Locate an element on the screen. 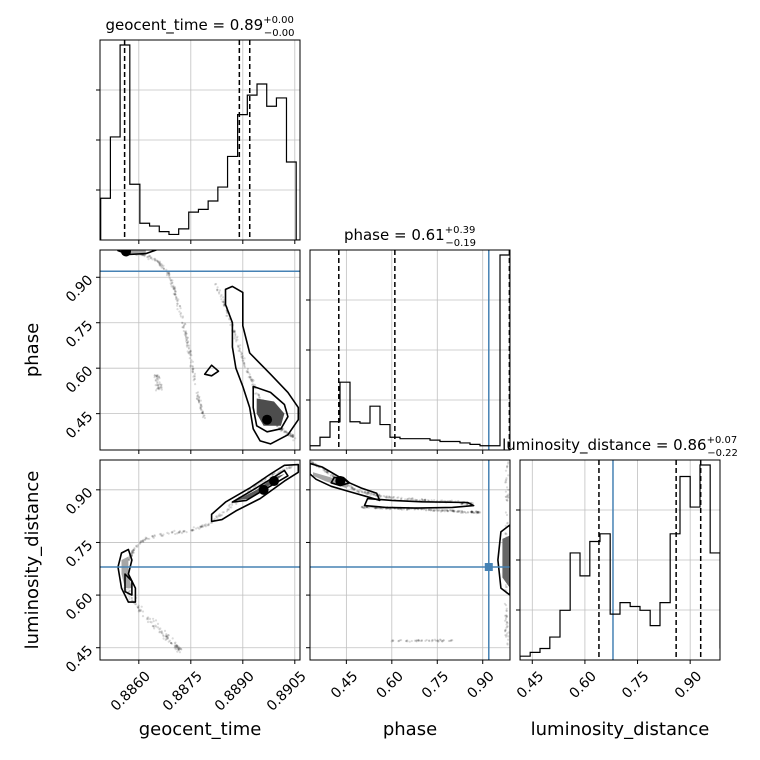  joint-panel-luminosity_distance-vs-geocent_time is located at coordinates (198, 561).